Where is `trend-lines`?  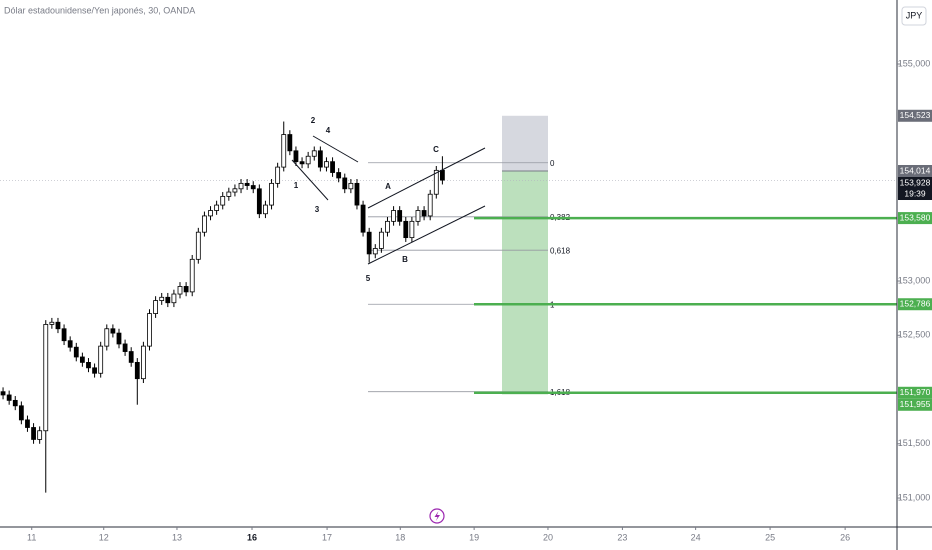
trend-lines is located at coordinates (388, 200).